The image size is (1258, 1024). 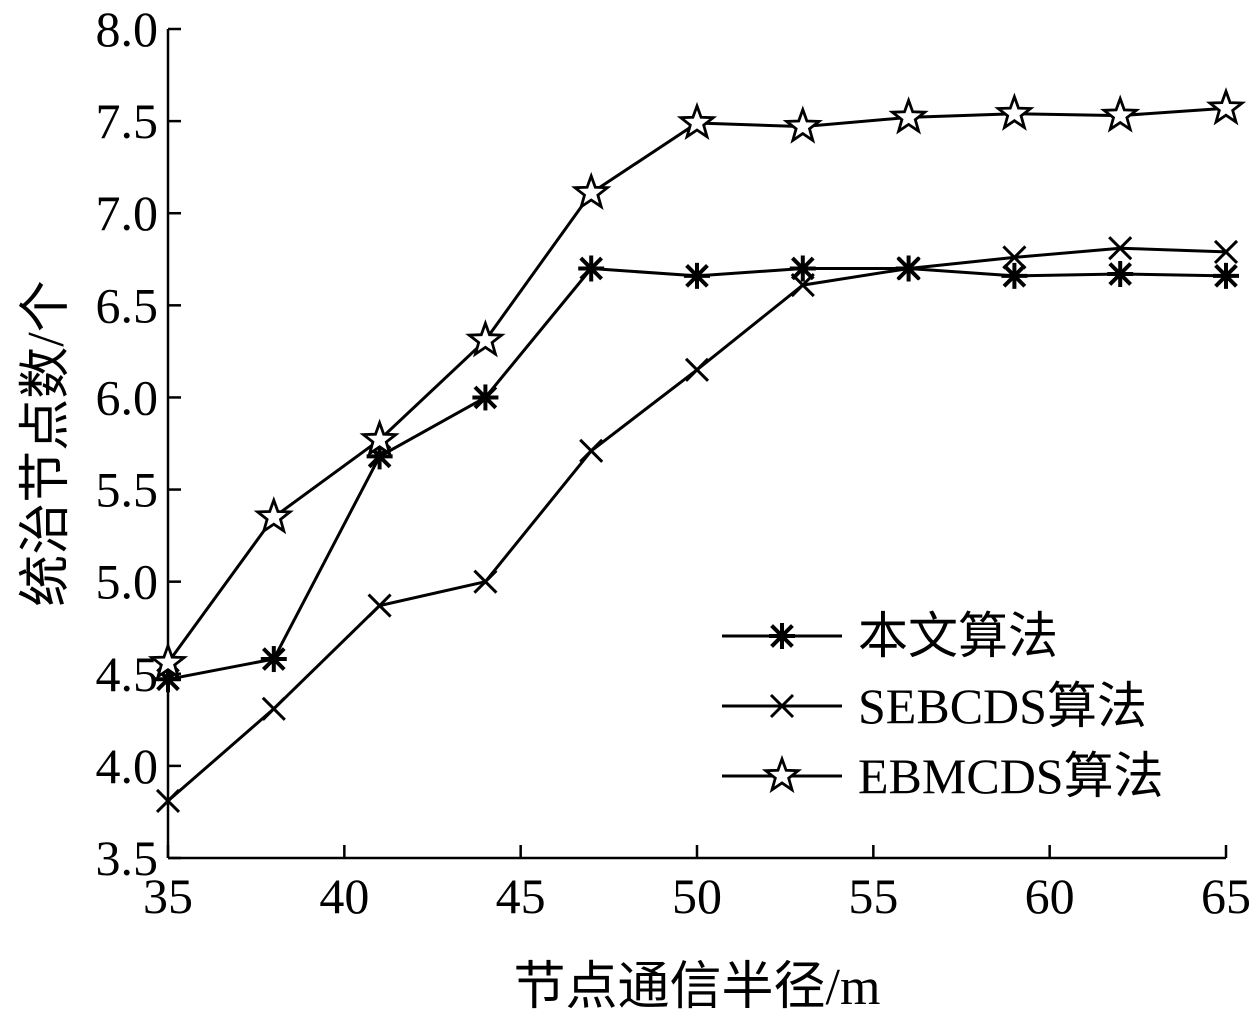 What do you see at coordinates (127, 397) in the screenshot?
I see `y-tick-label: 6.0` at bounding box center [127, 397].